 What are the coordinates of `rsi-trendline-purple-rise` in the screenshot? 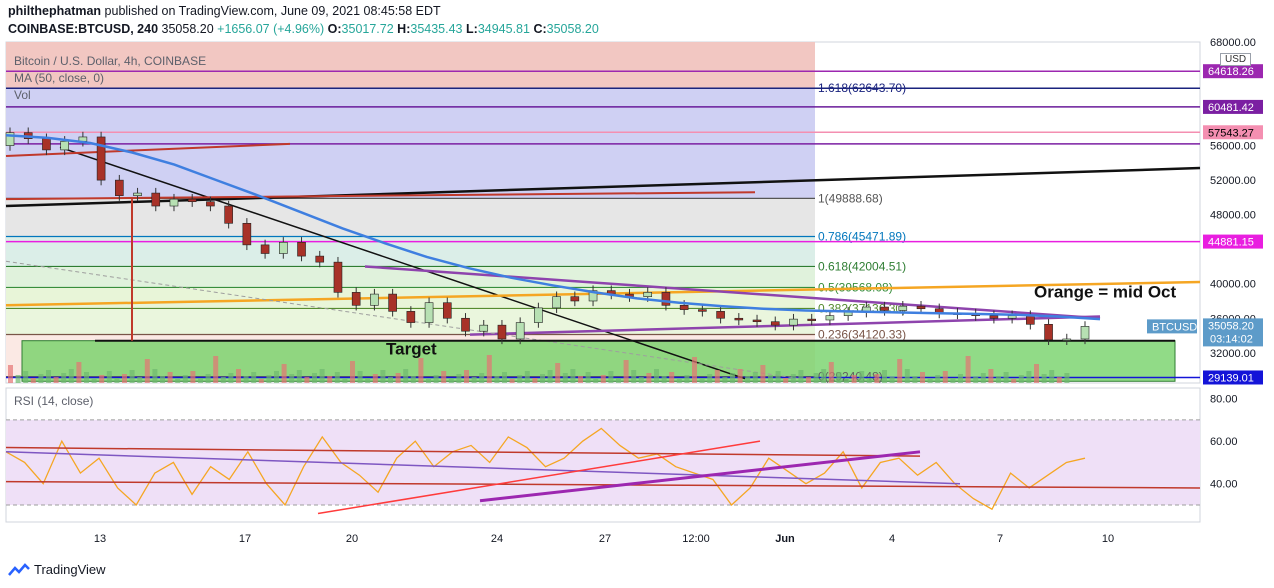 It's located at (700, 476).